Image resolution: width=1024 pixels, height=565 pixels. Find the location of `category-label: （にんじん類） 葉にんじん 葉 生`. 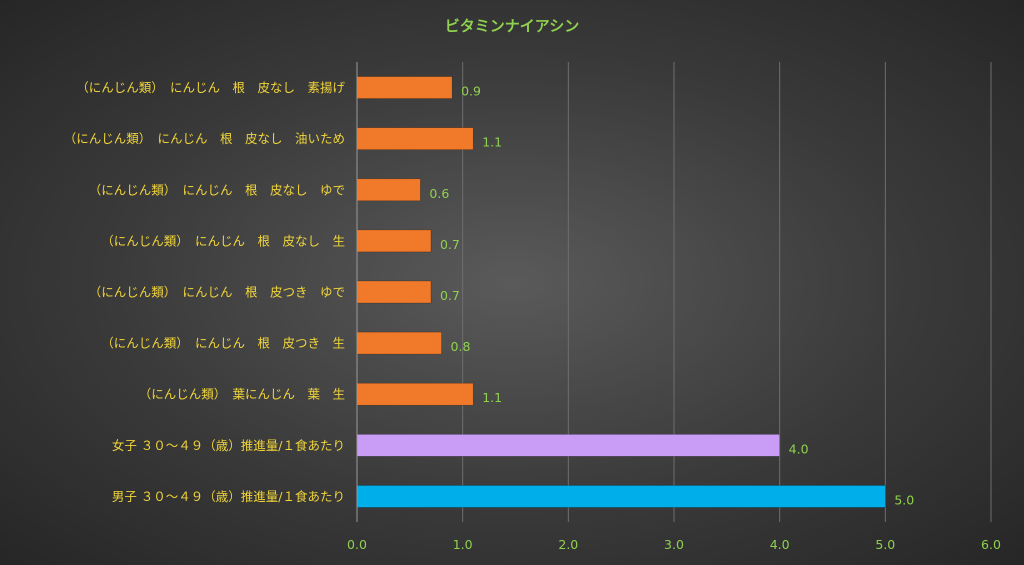

category-label: （にんじん類） 葉にんじん 葉 生 is located at coordinates (242, 394).